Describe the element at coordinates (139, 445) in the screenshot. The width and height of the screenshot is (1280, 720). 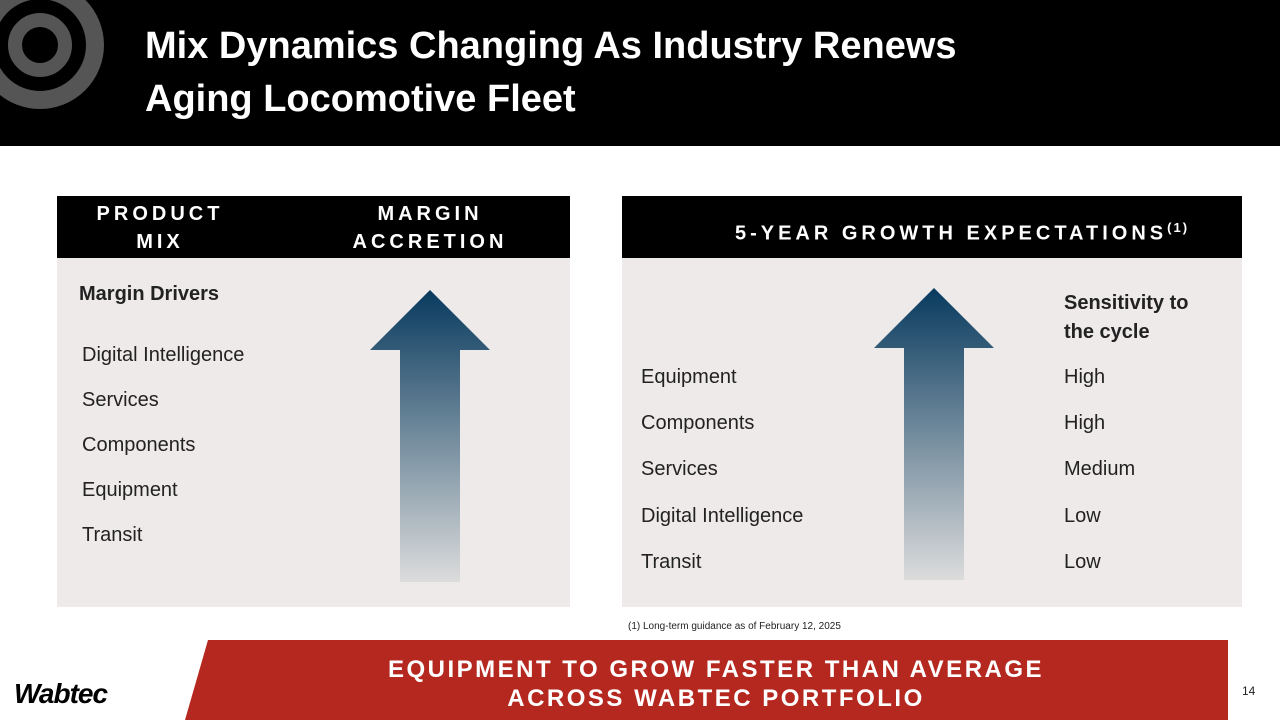
I see `driver-item: Components` at that location.